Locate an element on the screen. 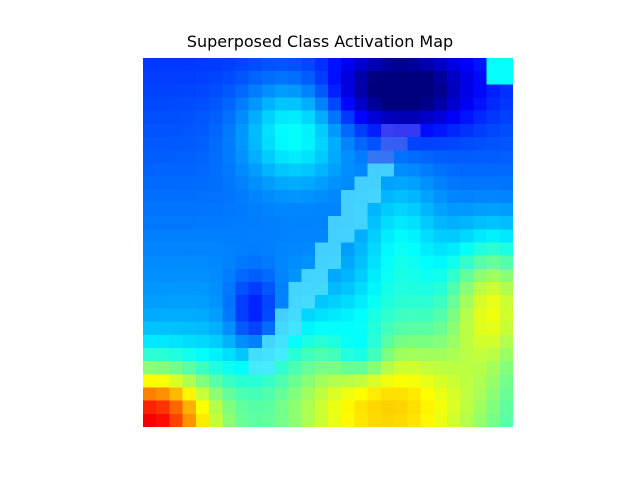 This screenshot has width=640, height=480. figure-title: Superposed Class Activation Map is located at coordinates (320, 41).